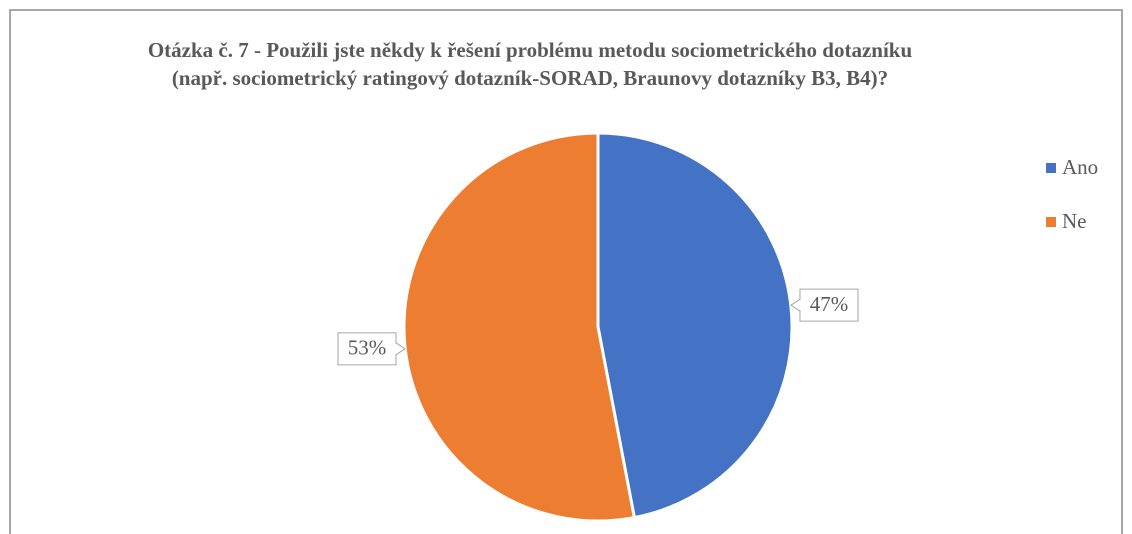 The height and width of the screenshot is (534, 1132). I want to click on legend-label: Ano, so click(1080, 167).